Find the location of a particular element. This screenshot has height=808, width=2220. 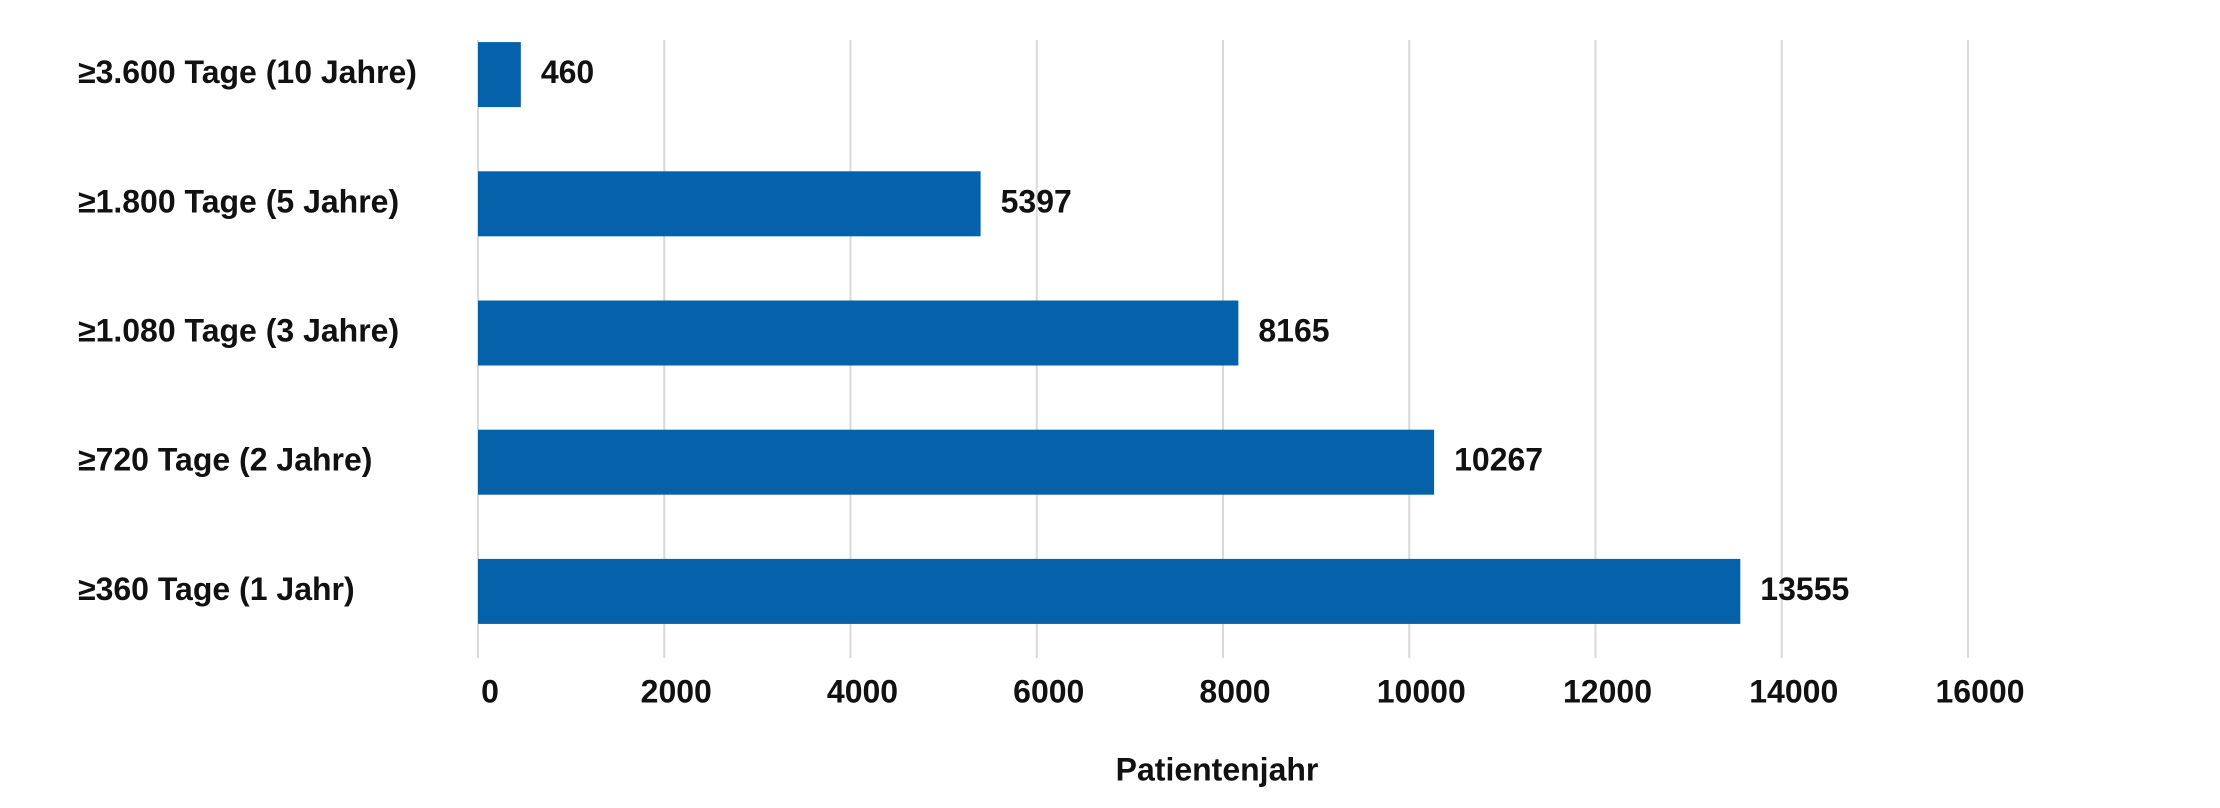

x-tick-label: 2000 is located at coordinates (676, 691).